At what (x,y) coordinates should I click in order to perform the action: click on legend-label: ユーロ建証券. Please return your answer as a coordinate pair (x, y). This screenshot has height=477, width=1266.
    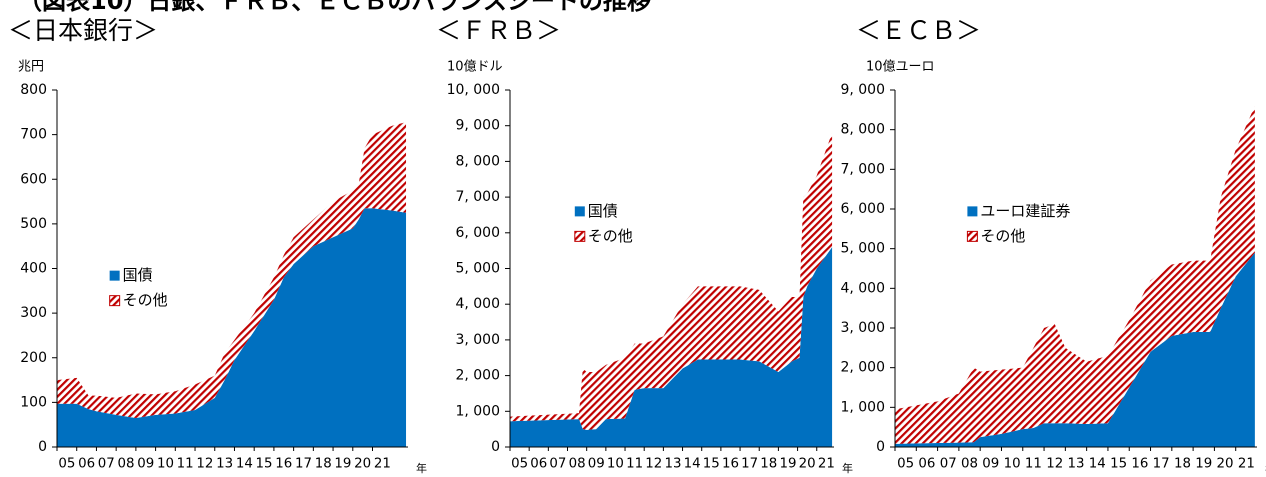
    Looking at the image, I should click on (1025, 211).